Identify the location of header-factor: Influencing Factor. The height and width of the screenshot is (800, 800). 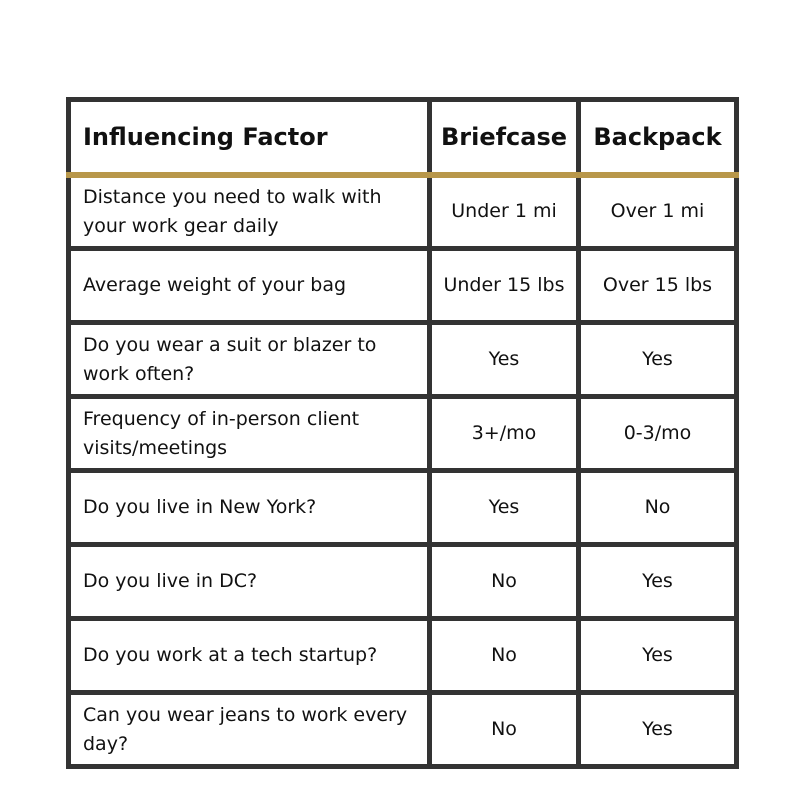
(249, 137).